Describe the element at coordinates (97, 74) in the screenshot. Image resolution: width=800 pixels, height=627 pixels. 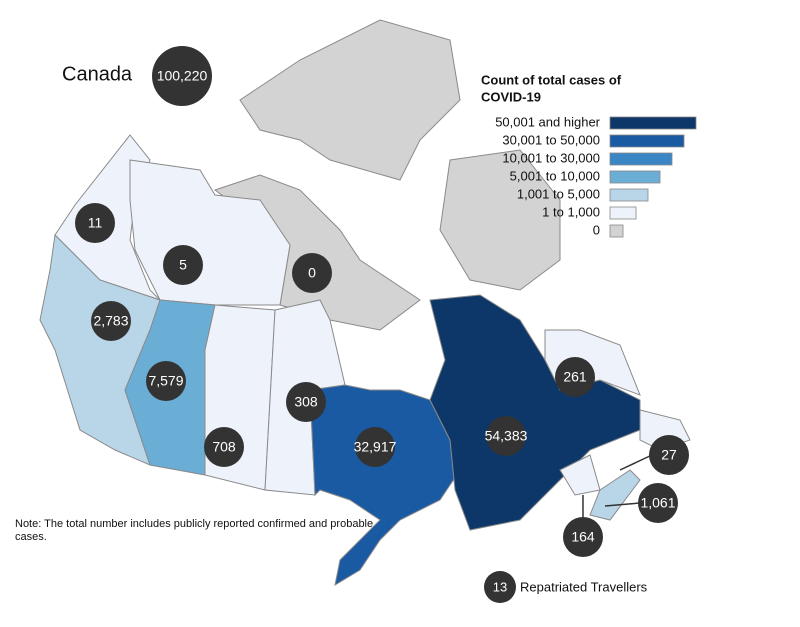
I see `country-name: Canada` at that location.